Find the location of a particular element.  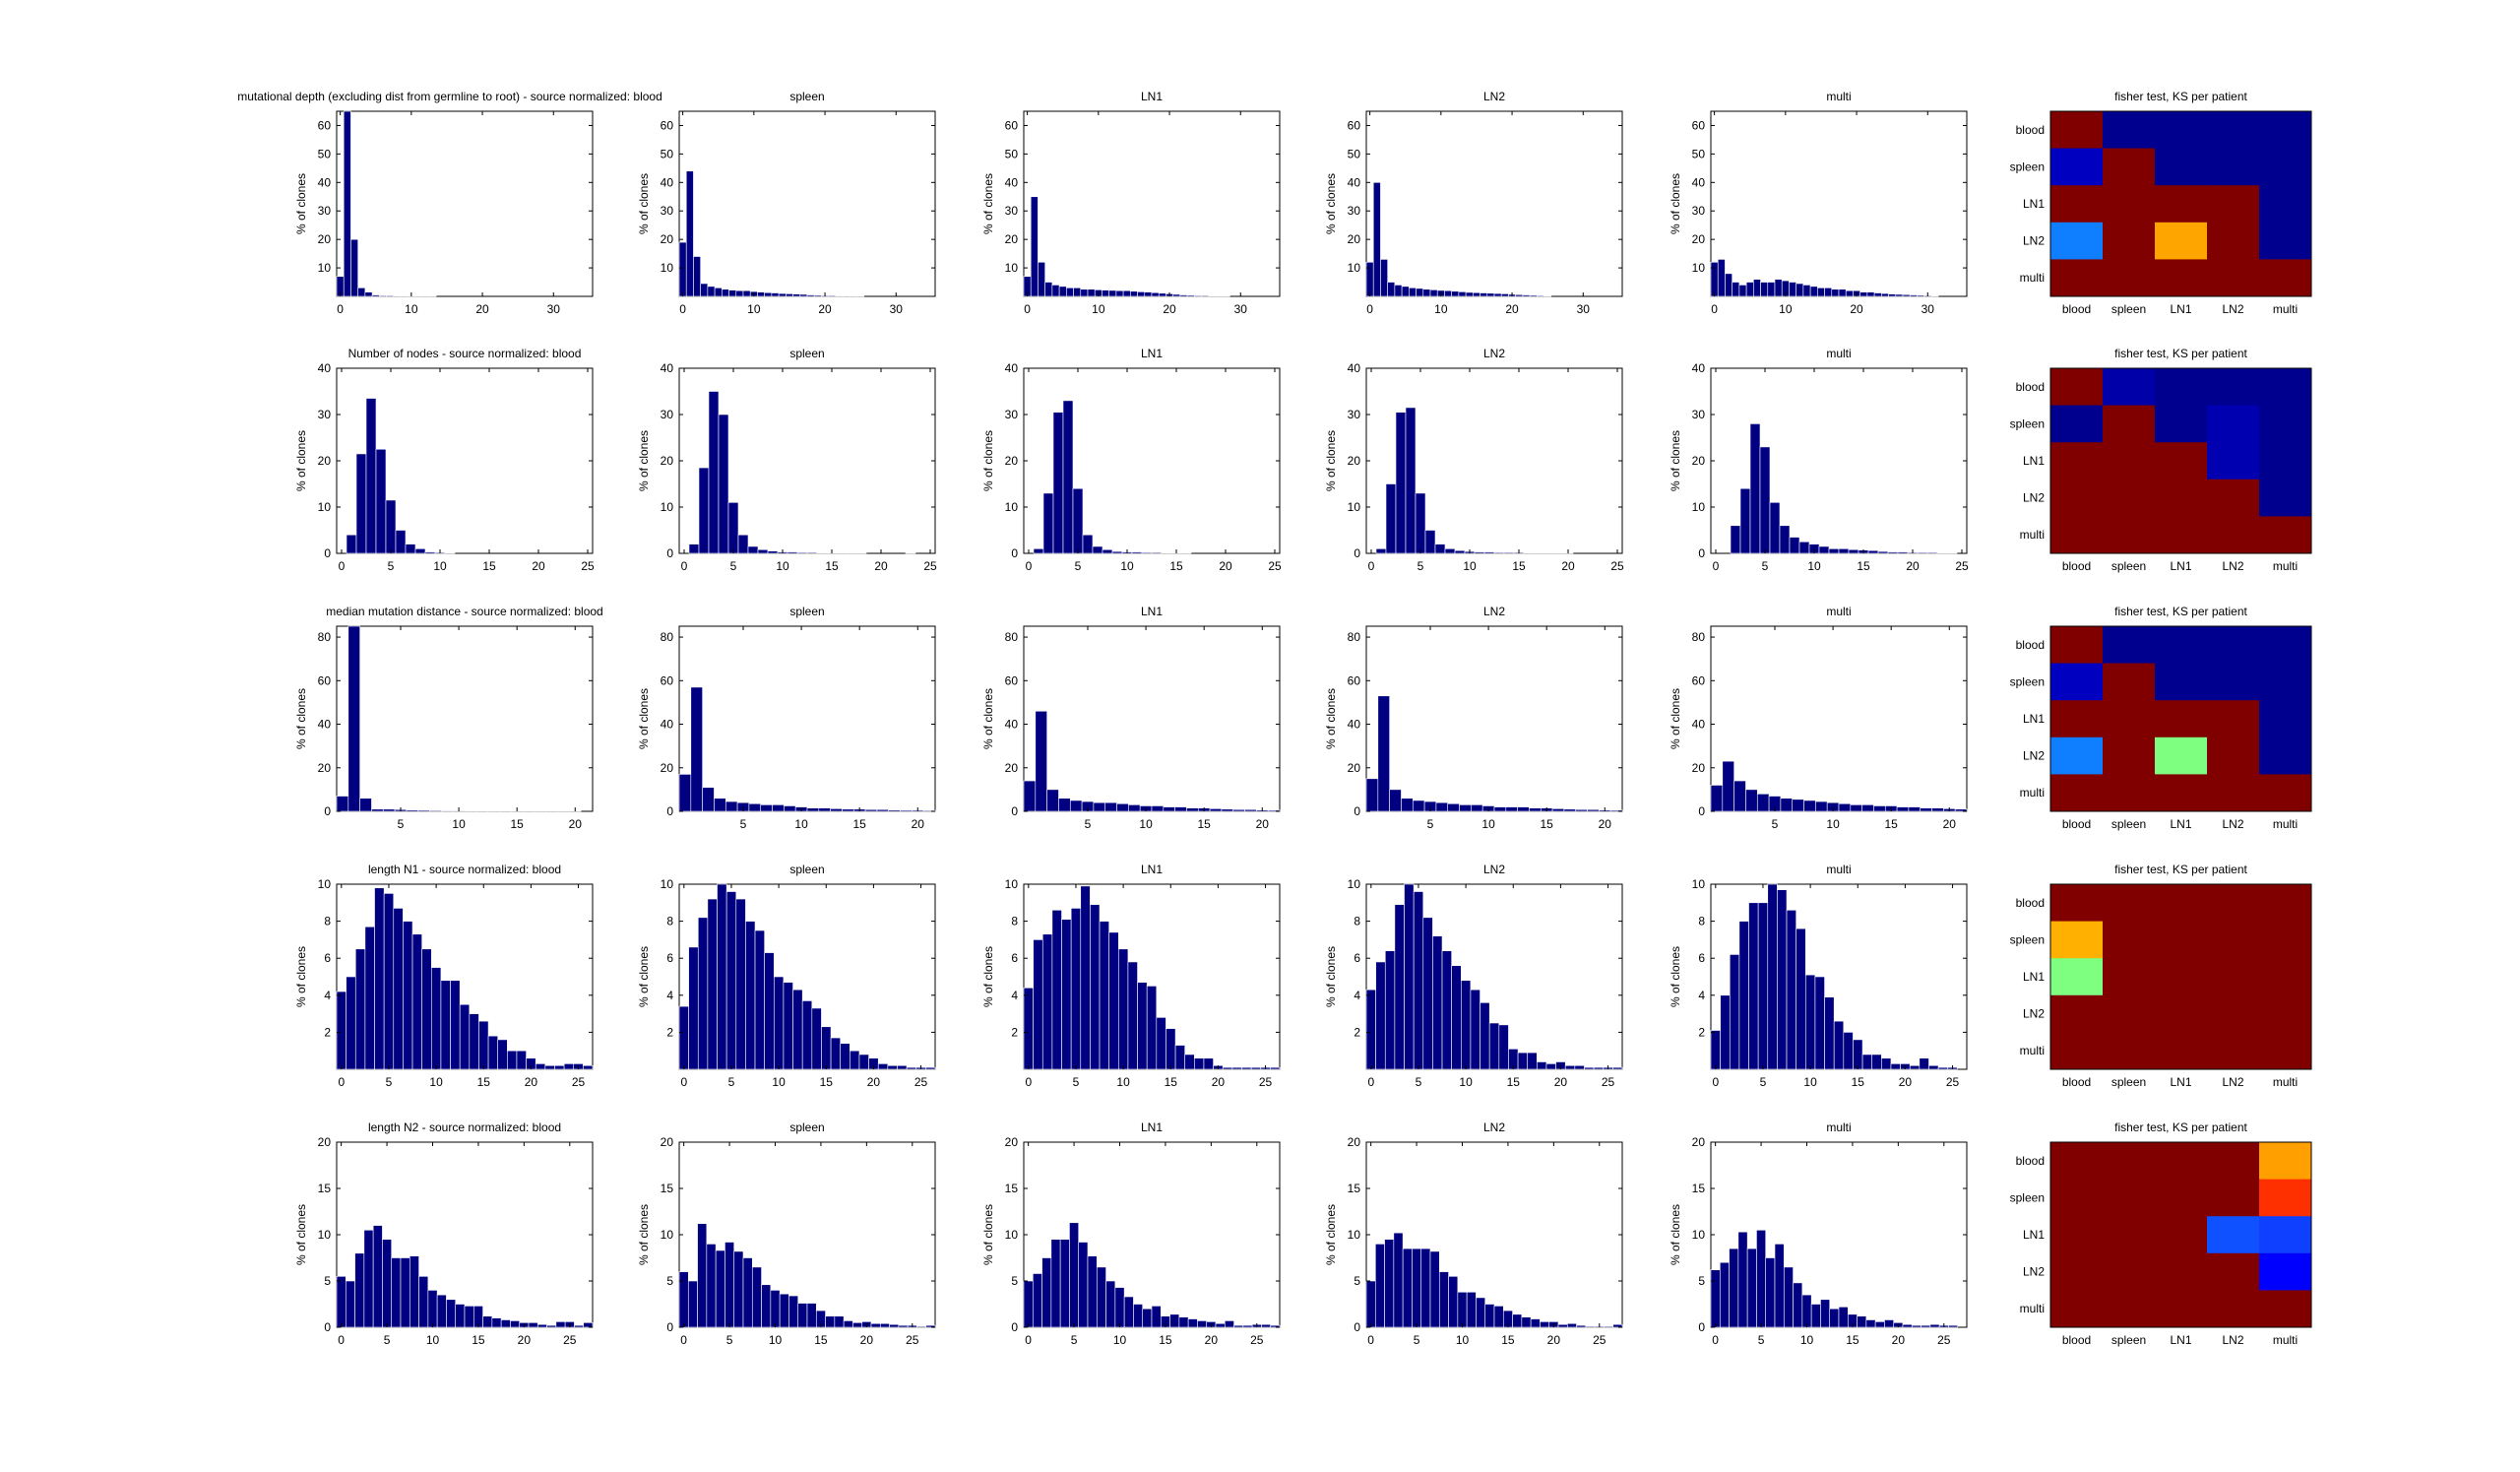

heatmap-row-label: multi is located at coordinates (2032, 535).